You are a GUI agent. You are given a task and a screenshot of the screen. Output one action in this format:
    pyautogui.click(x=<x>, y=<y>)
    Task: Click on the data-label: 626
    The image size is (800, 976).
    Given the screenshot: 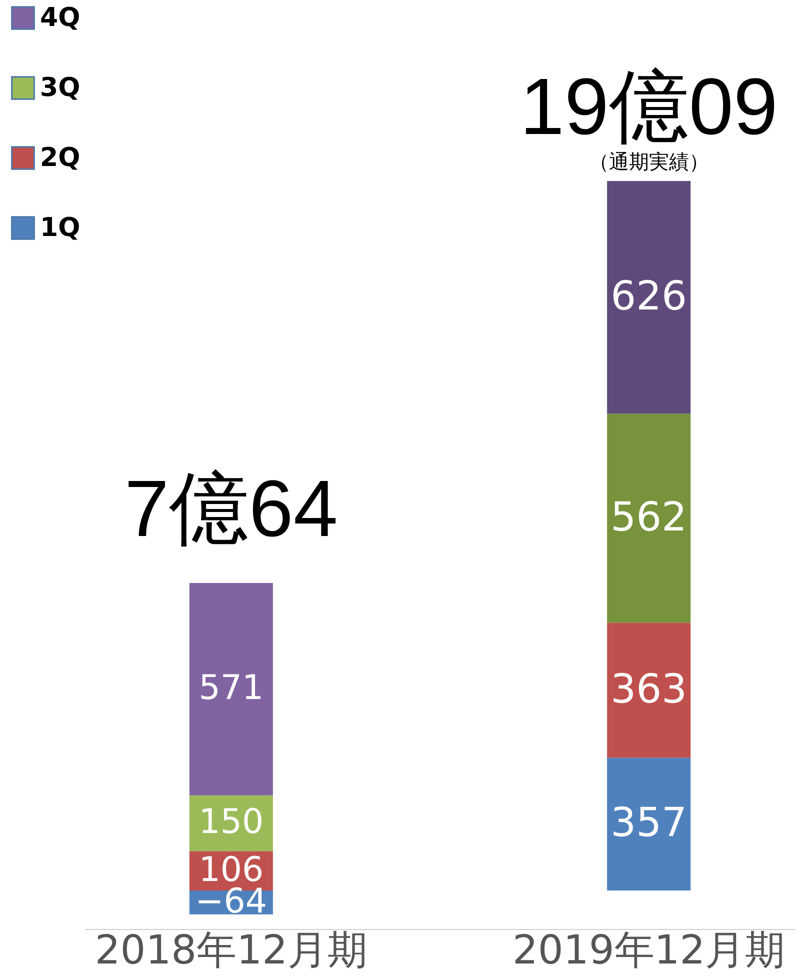 What is the action you would take?
    pyautogui.click(x=649, y=296)
    